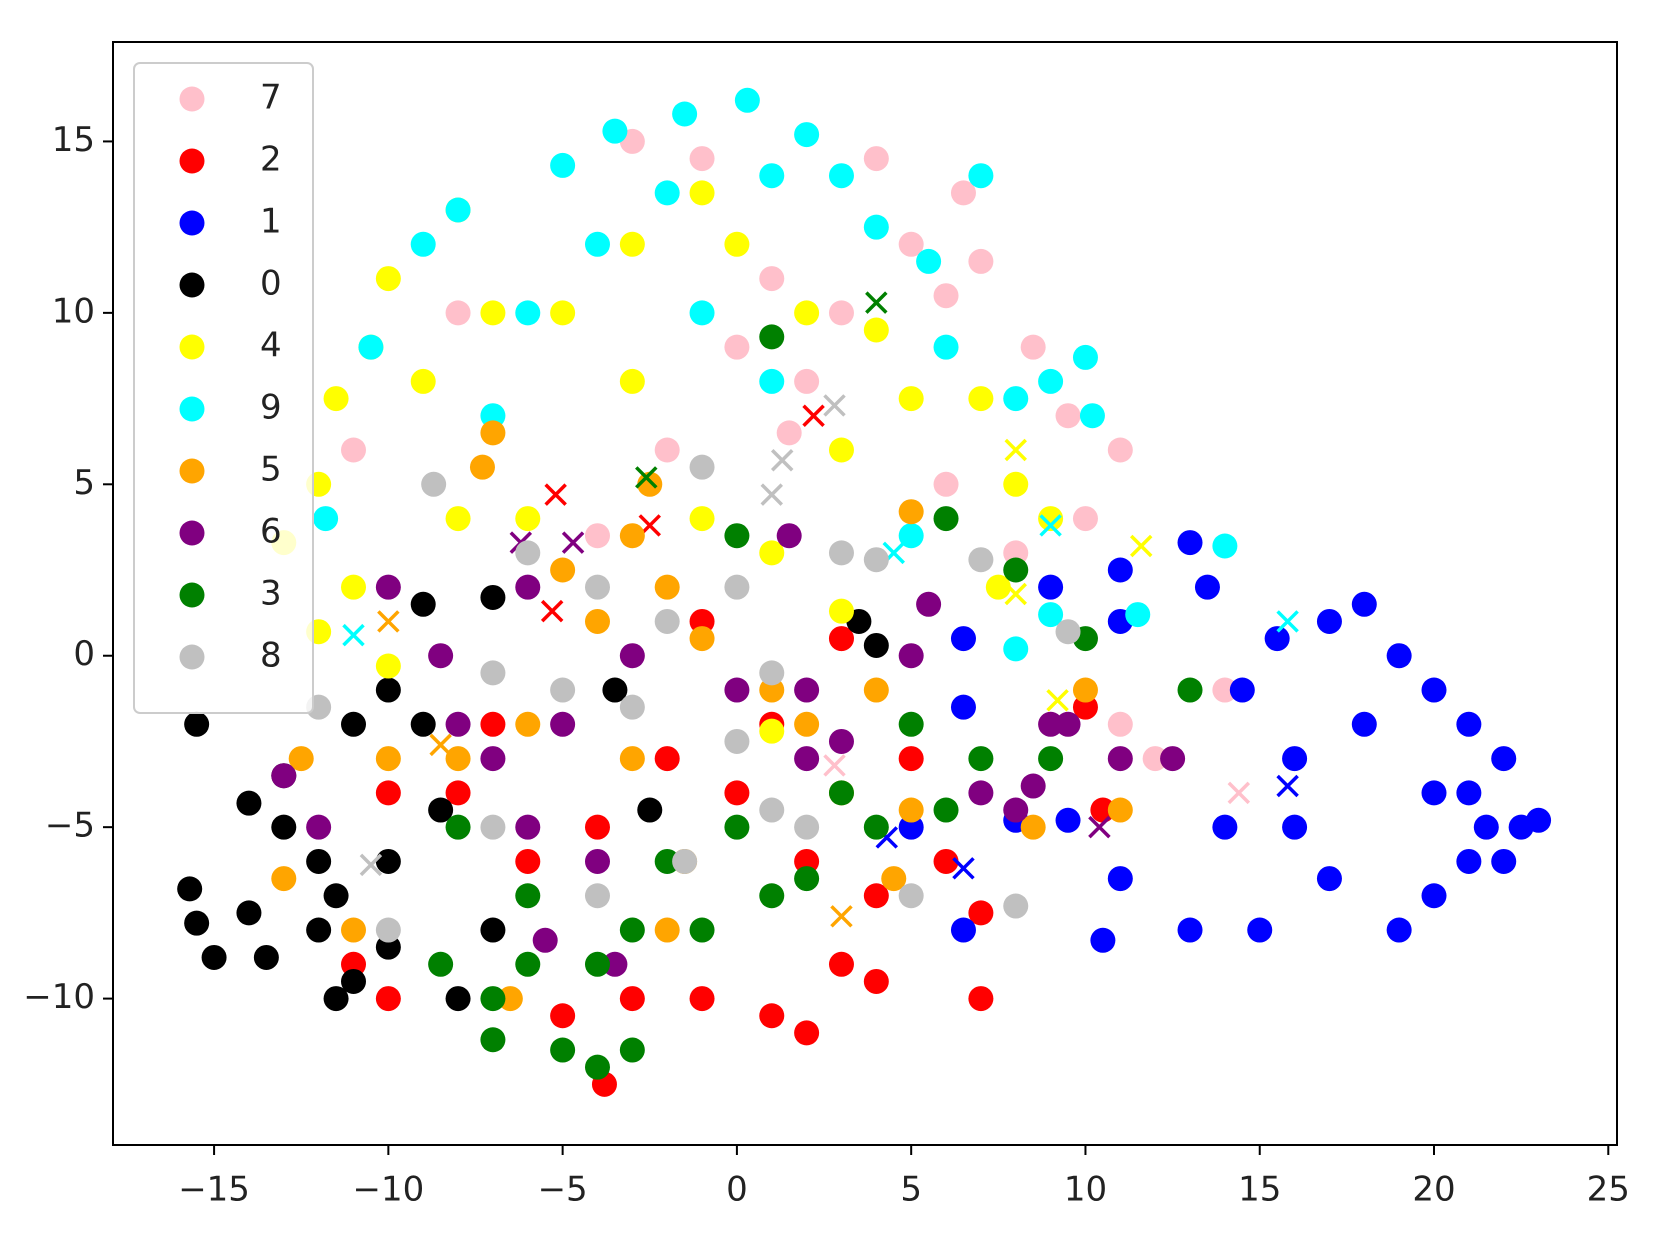 This screenshot has width=1660, height=1254. I want to click on y-tick-label: 0, so click(84, 654).